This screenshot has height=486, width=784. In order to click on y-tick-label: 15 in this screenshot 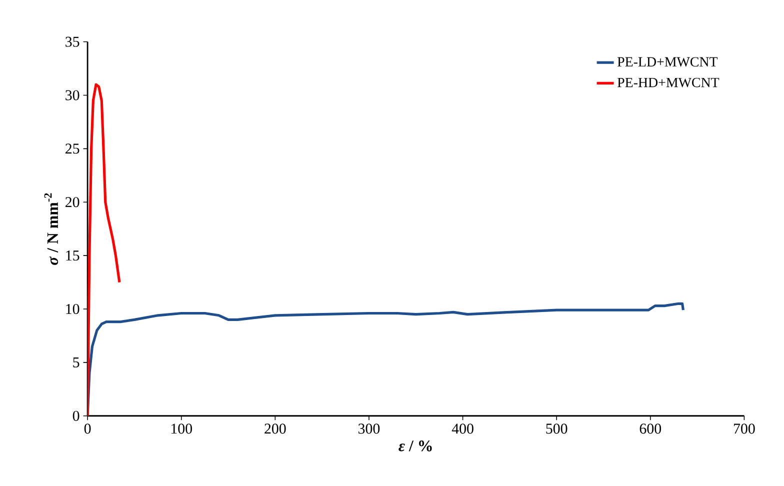, I will do `click(73, 255)`.